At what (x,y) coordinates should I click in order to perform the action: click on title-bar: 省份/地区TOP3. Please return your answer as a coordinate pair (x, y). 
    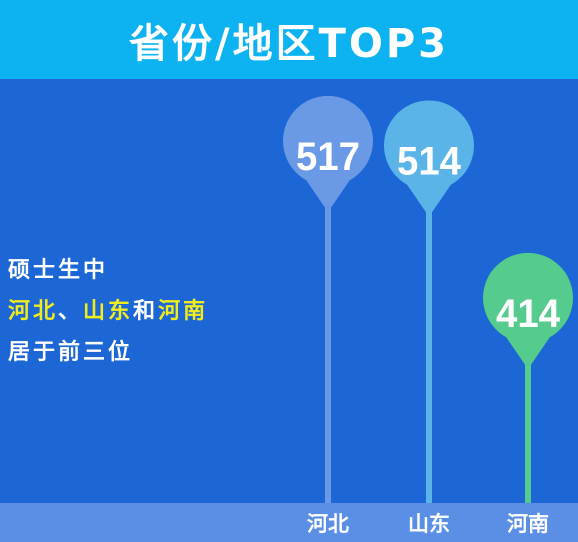
    Looking at the image, I should click on (289, 39).